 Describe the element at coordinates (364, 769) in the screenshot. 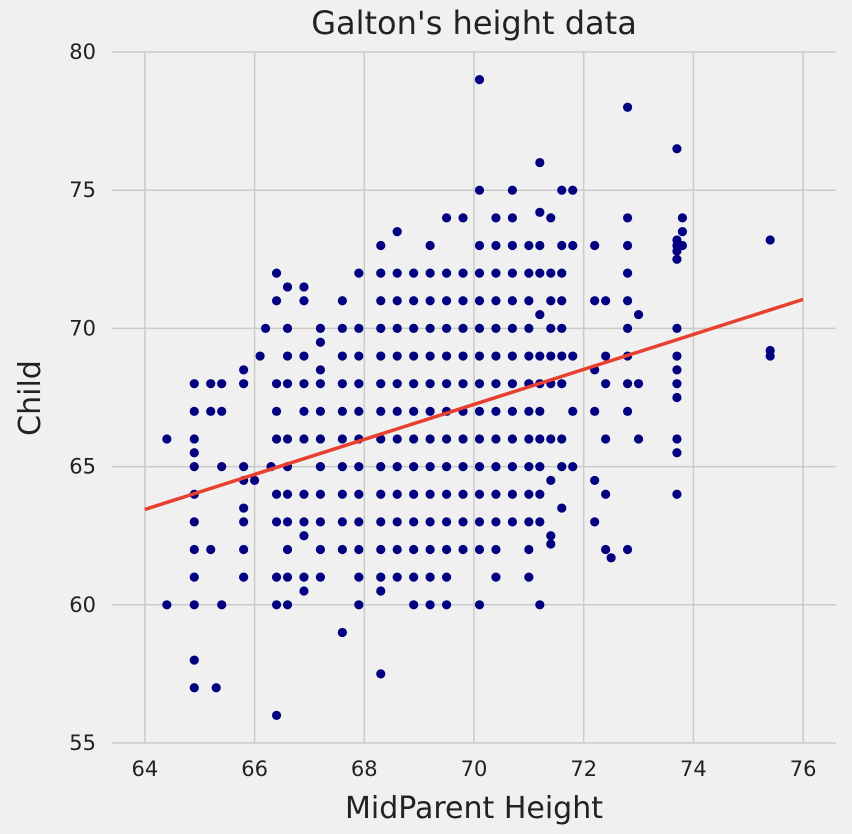

I see `x-tick-label: 68` at that location.